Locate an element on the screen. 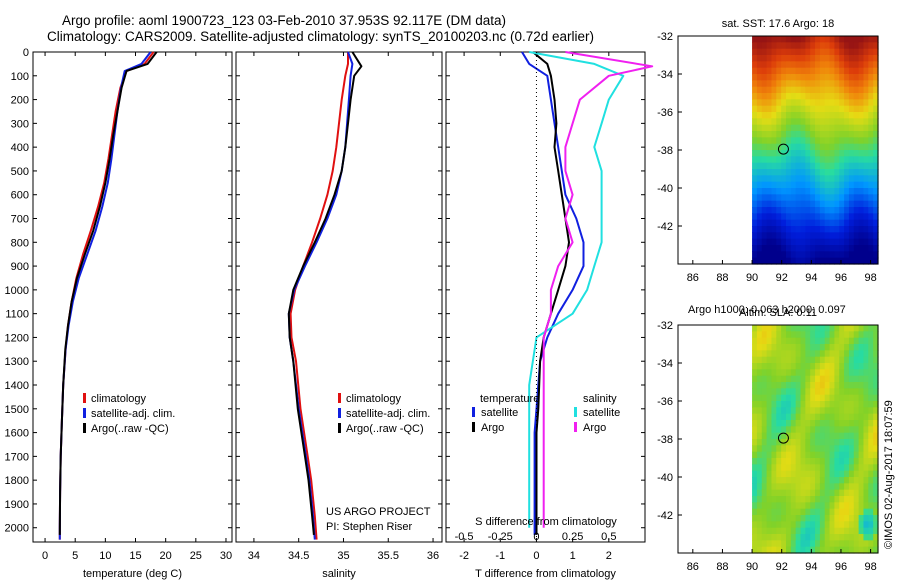 This screenshot has height=580, width=900. x-tick-label: 0 is located at coordinates (45, 556).